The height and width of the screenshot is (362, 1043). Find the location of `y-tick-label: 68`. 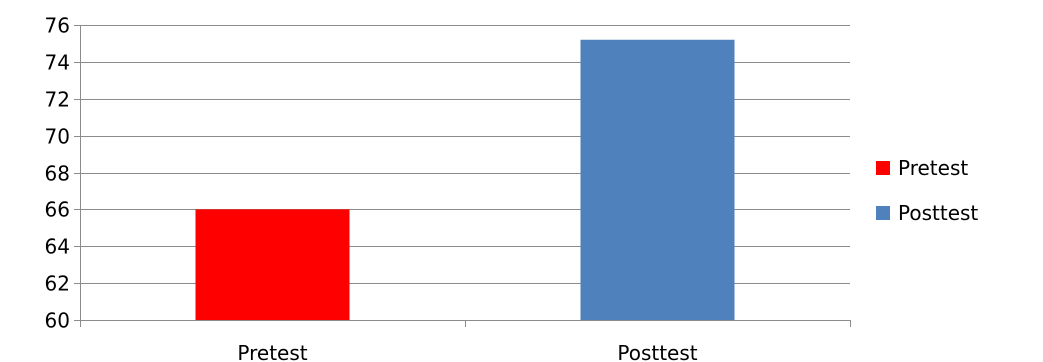

y-tick-label: 68 is located at coordinates (57, 174).